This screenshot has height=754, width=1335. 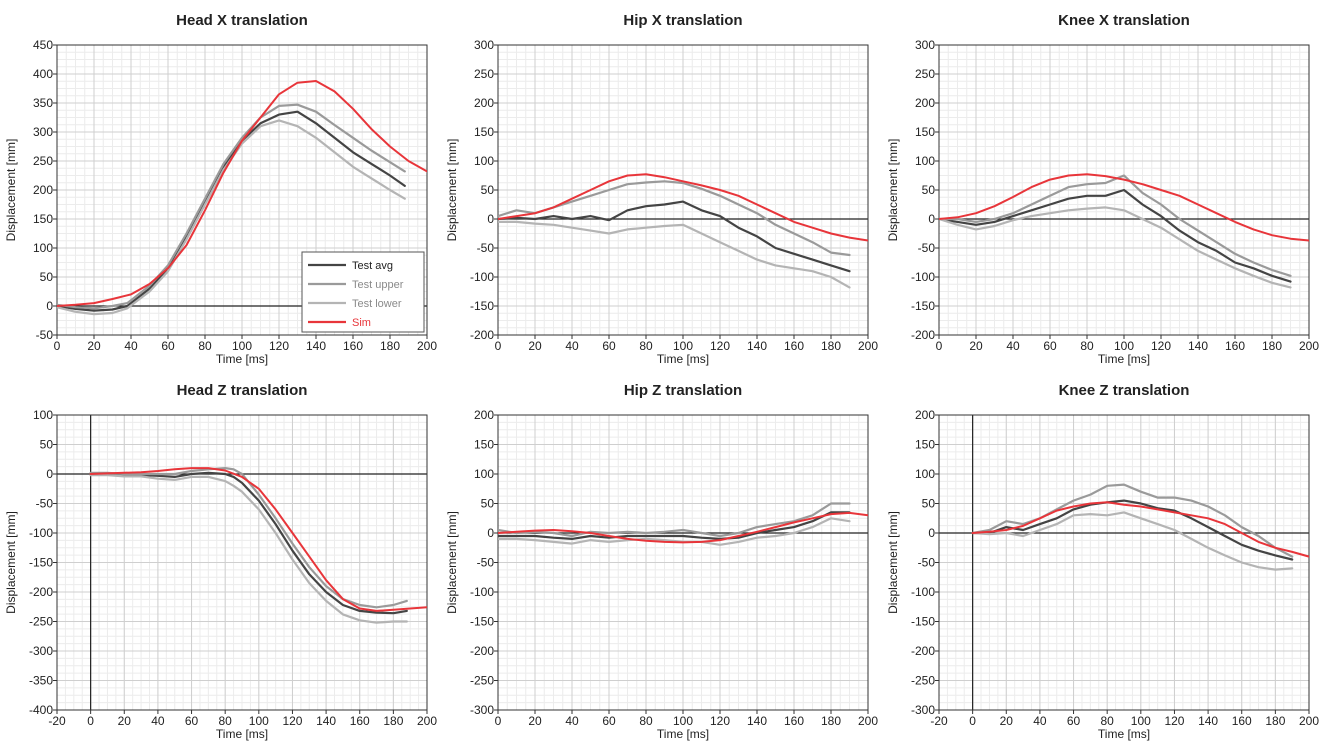 I want to click on x-tick-label: 60, so click(x=192, y=721).